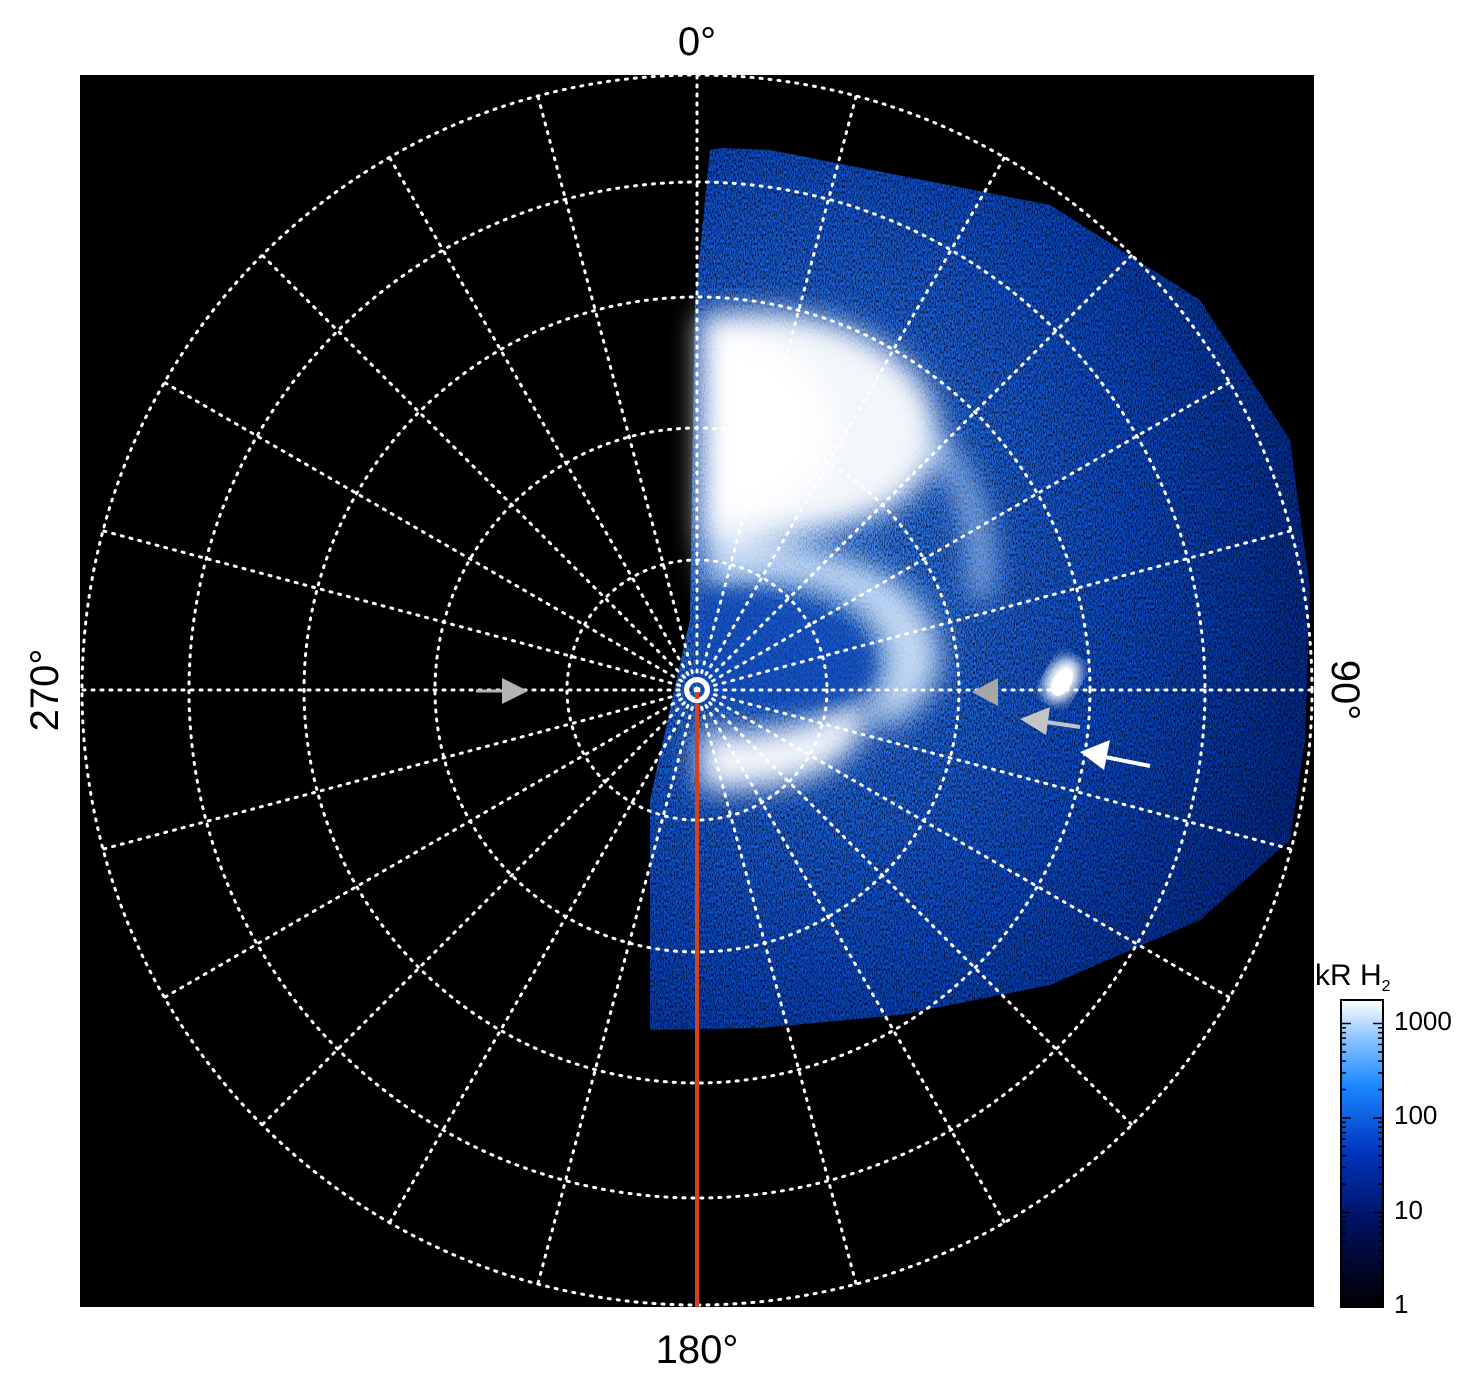  I want to click on label-right-90deg: 90°, so click(1345, 690).